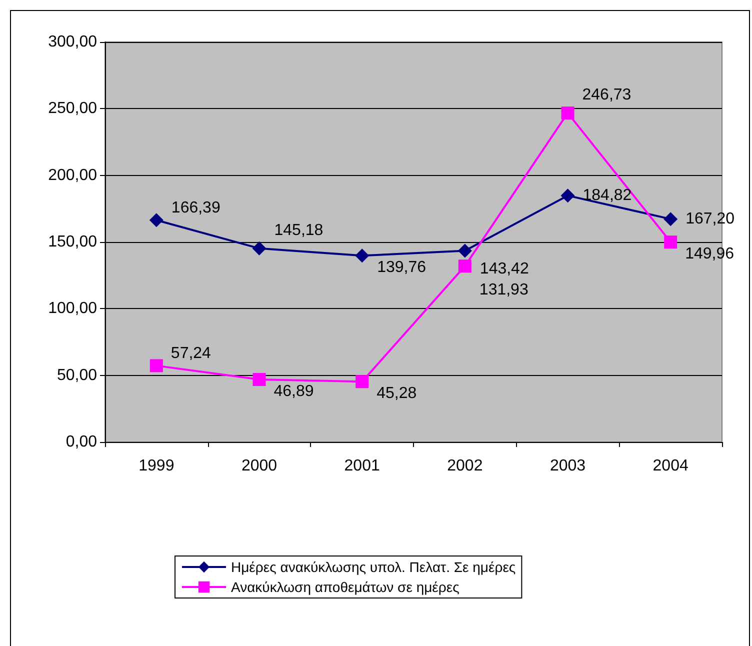 The height and width of the screenshot is (646, 752). What do you see at coordinates (396, 393) in the screenshot?
I see `data-label: 45,28` at bounding box center [396, 393].